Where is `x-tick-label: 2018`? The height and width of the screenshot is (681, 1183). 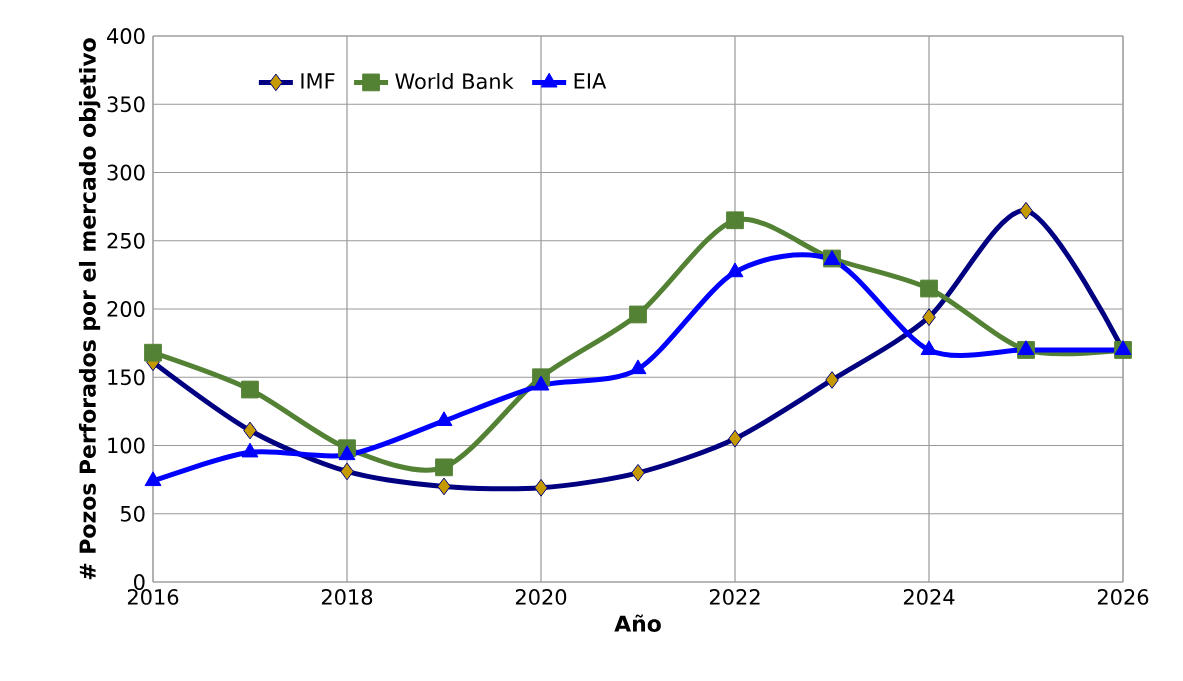 x-tick-label: 2018 is located at coordinates (347, 597).